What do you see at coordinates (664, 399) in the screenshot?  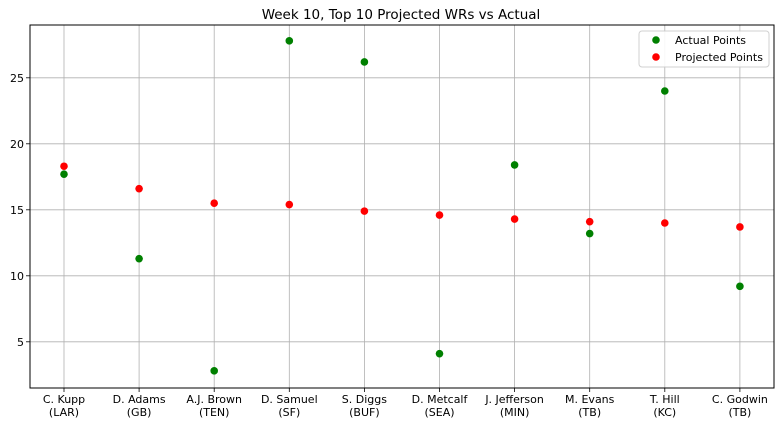 I see `x-tick-label-line: T. Hill` at bounding box center [664, 399].